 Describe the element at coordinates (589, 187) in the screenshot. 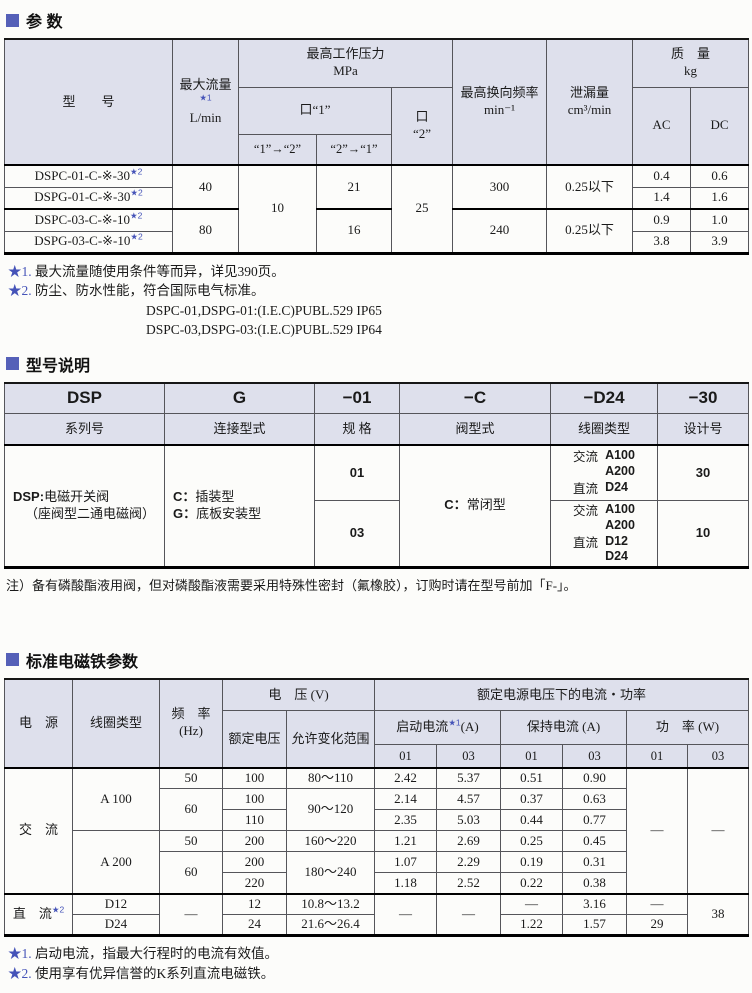

I see `leakage-cell: 0.25以下` at that location.